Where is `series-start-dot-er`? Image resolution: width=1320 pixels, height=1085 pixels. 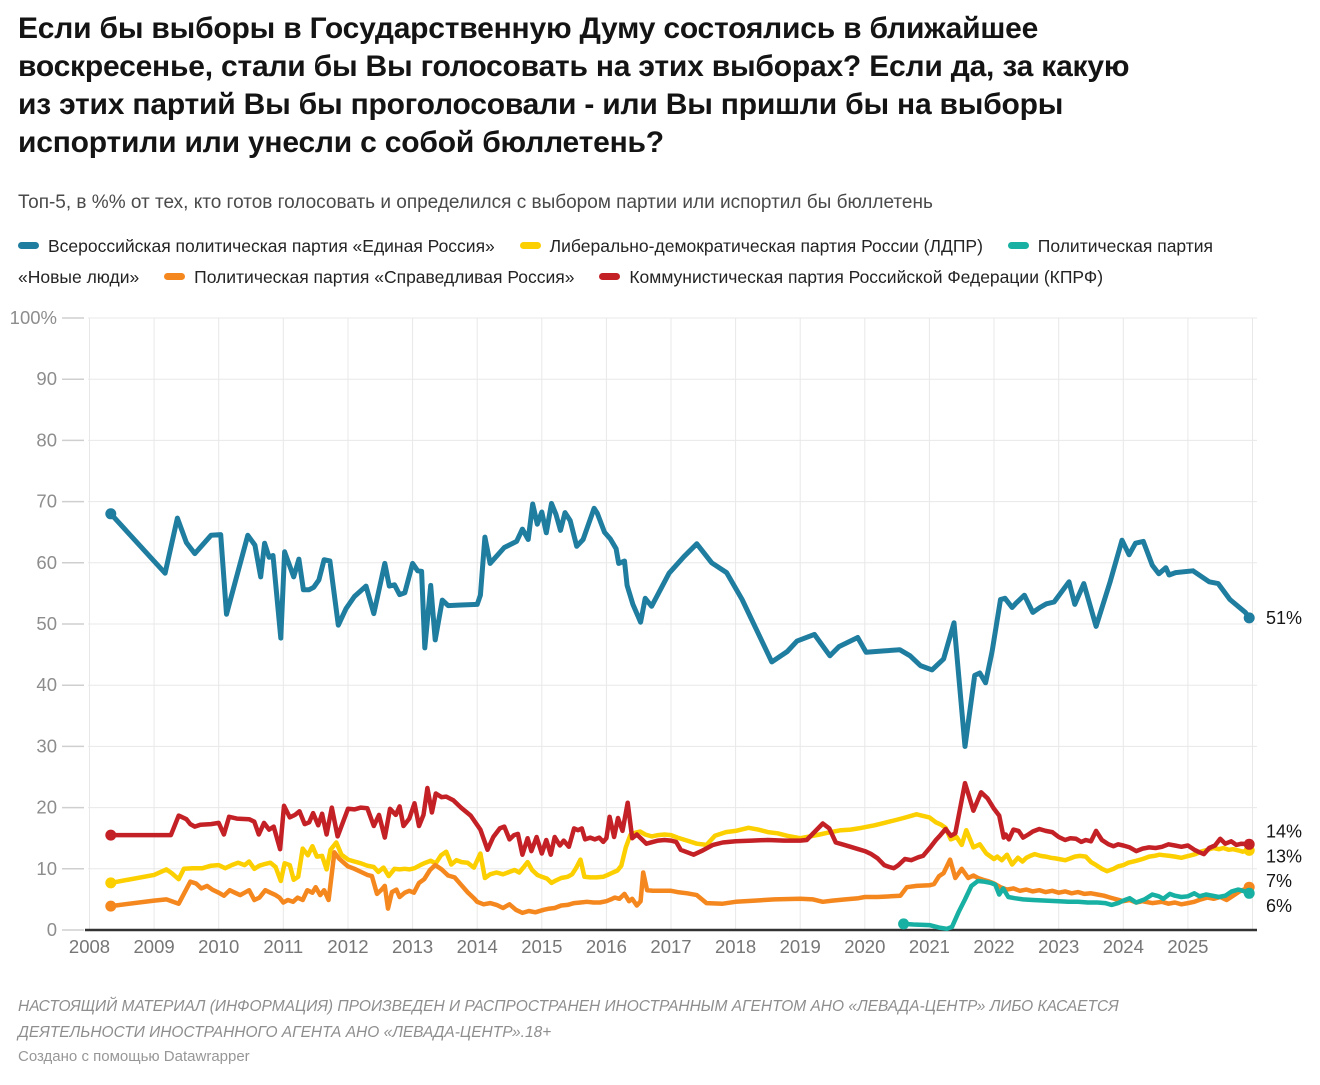
series-start-dot-er is located at coordinates (111, 514).